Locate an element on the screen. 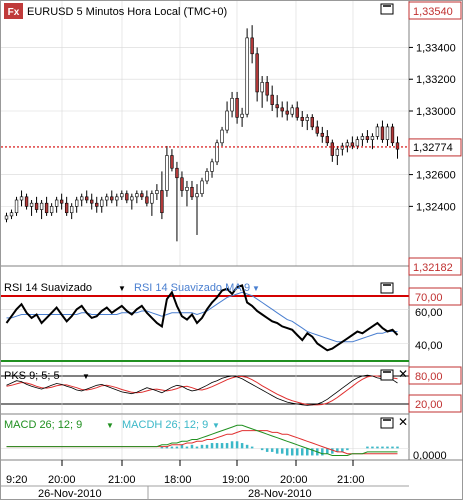 The image size is (463, 500). current-price-box is located at coordinates (435, 147).